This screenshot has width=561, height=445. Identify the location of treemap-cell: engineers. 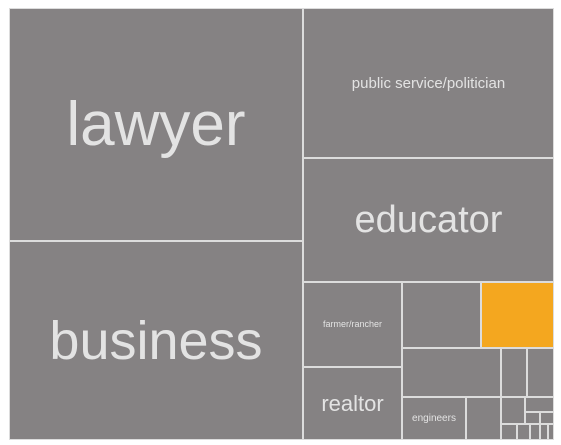
(434, 418).